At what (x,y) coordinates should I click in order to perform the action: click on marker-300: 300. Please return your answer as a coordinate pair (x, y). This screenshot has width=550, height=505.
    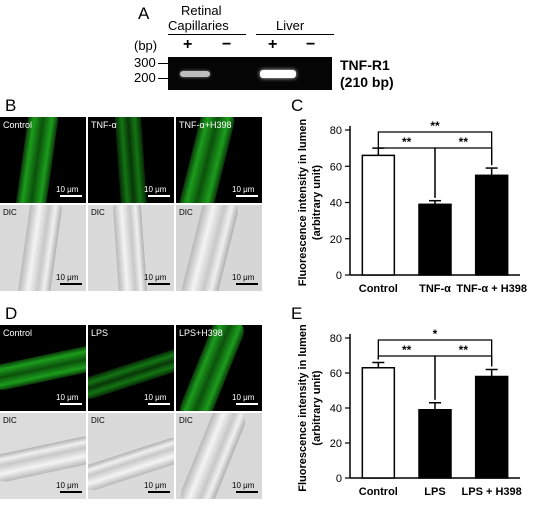
    Looking at the image, I should click on (145, 62).